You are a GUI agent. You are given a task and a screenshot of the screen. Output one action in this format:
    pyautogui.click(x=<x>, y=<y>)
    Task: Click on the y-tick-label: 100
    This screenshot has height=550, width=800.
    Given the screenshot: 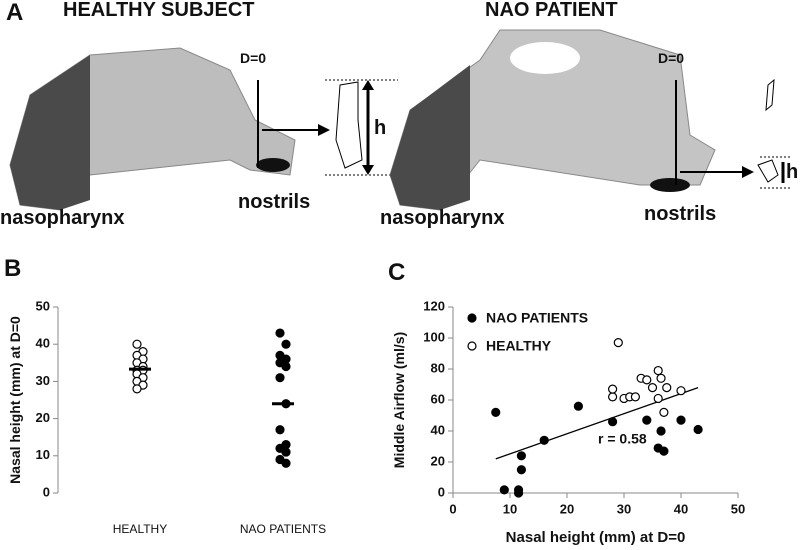 What is the action you would take?
    pyautogui.click(x=434, y=336)
    